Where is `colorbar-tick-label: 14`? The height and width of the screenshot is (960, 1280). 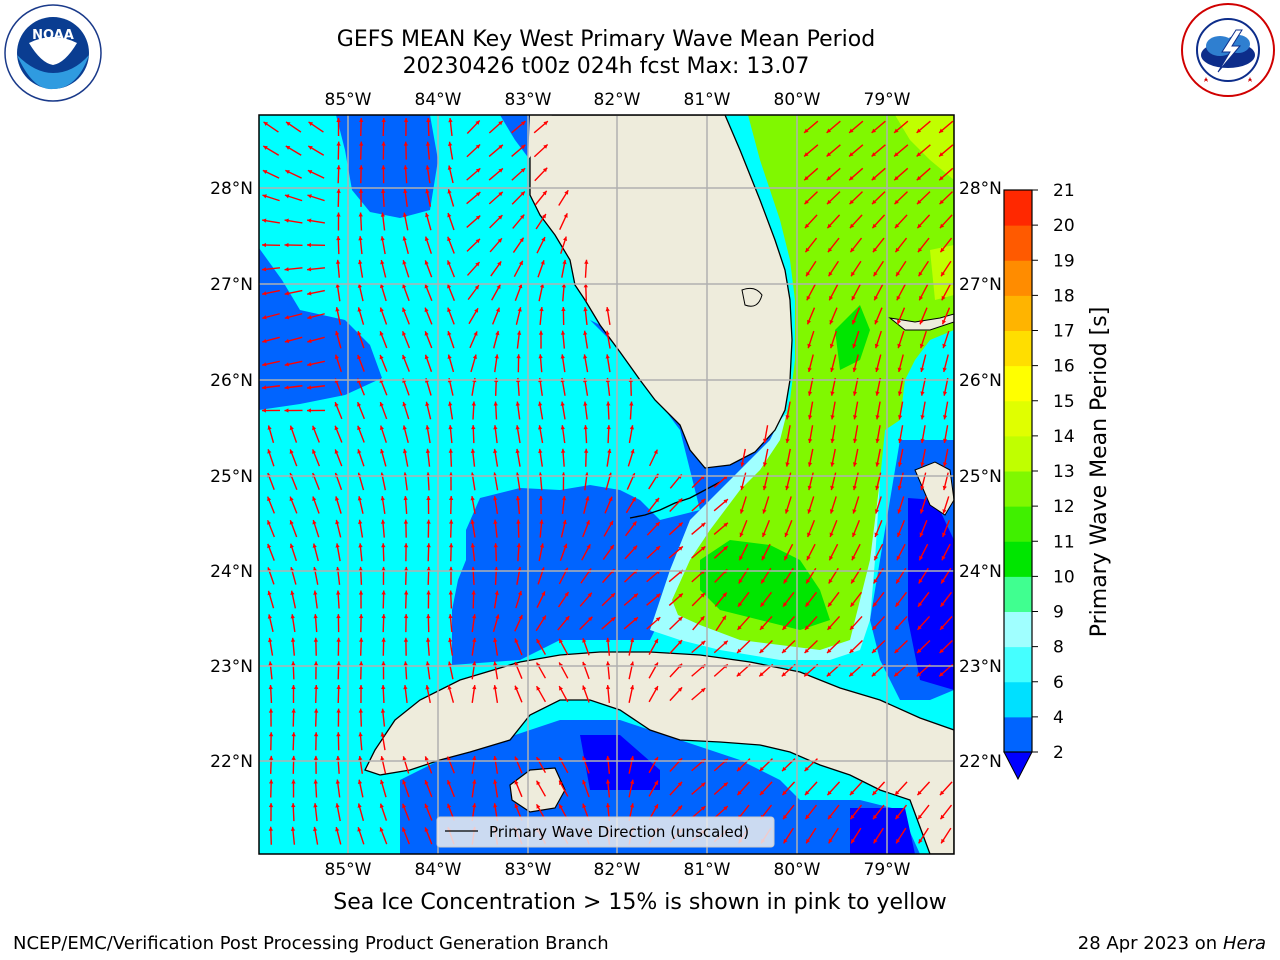 colorbar-tick-label: 14 is located at coordinates (1064, 437).